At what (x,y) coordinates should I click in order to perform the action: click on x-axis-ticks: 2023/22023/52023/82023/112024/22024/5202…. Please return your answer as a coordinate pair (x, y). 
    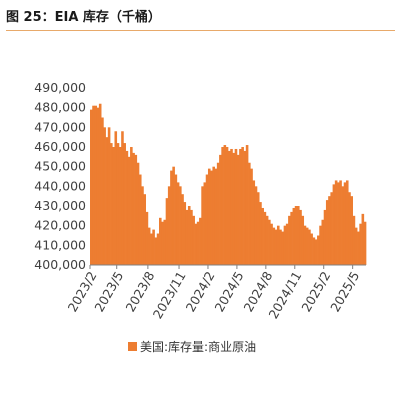
    Looking at the image, I should click on (213, 293).